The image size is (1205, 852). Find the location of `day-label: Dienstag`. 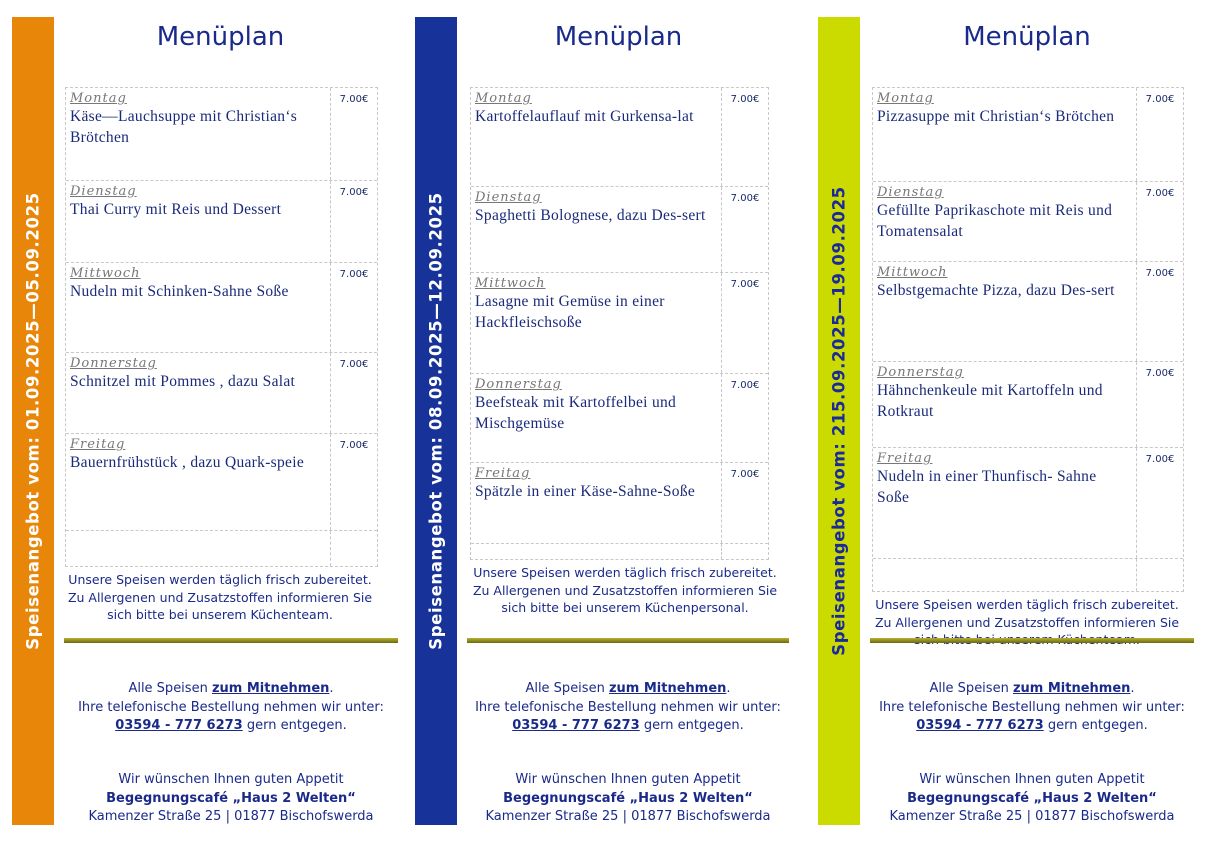

day-label: Dienstag is located at coordinates (508, 197).